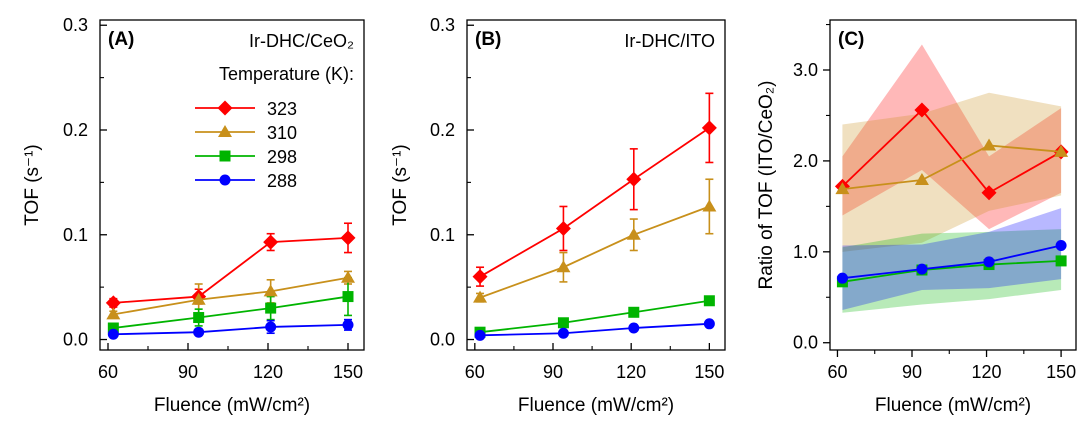 This screenshot has height=432, width=1086. What do you see at coordinates (669, 41) in the screenshot?
I see `sample-annotation: Ir-DHC/ITO` at bounding box center [669, 41].